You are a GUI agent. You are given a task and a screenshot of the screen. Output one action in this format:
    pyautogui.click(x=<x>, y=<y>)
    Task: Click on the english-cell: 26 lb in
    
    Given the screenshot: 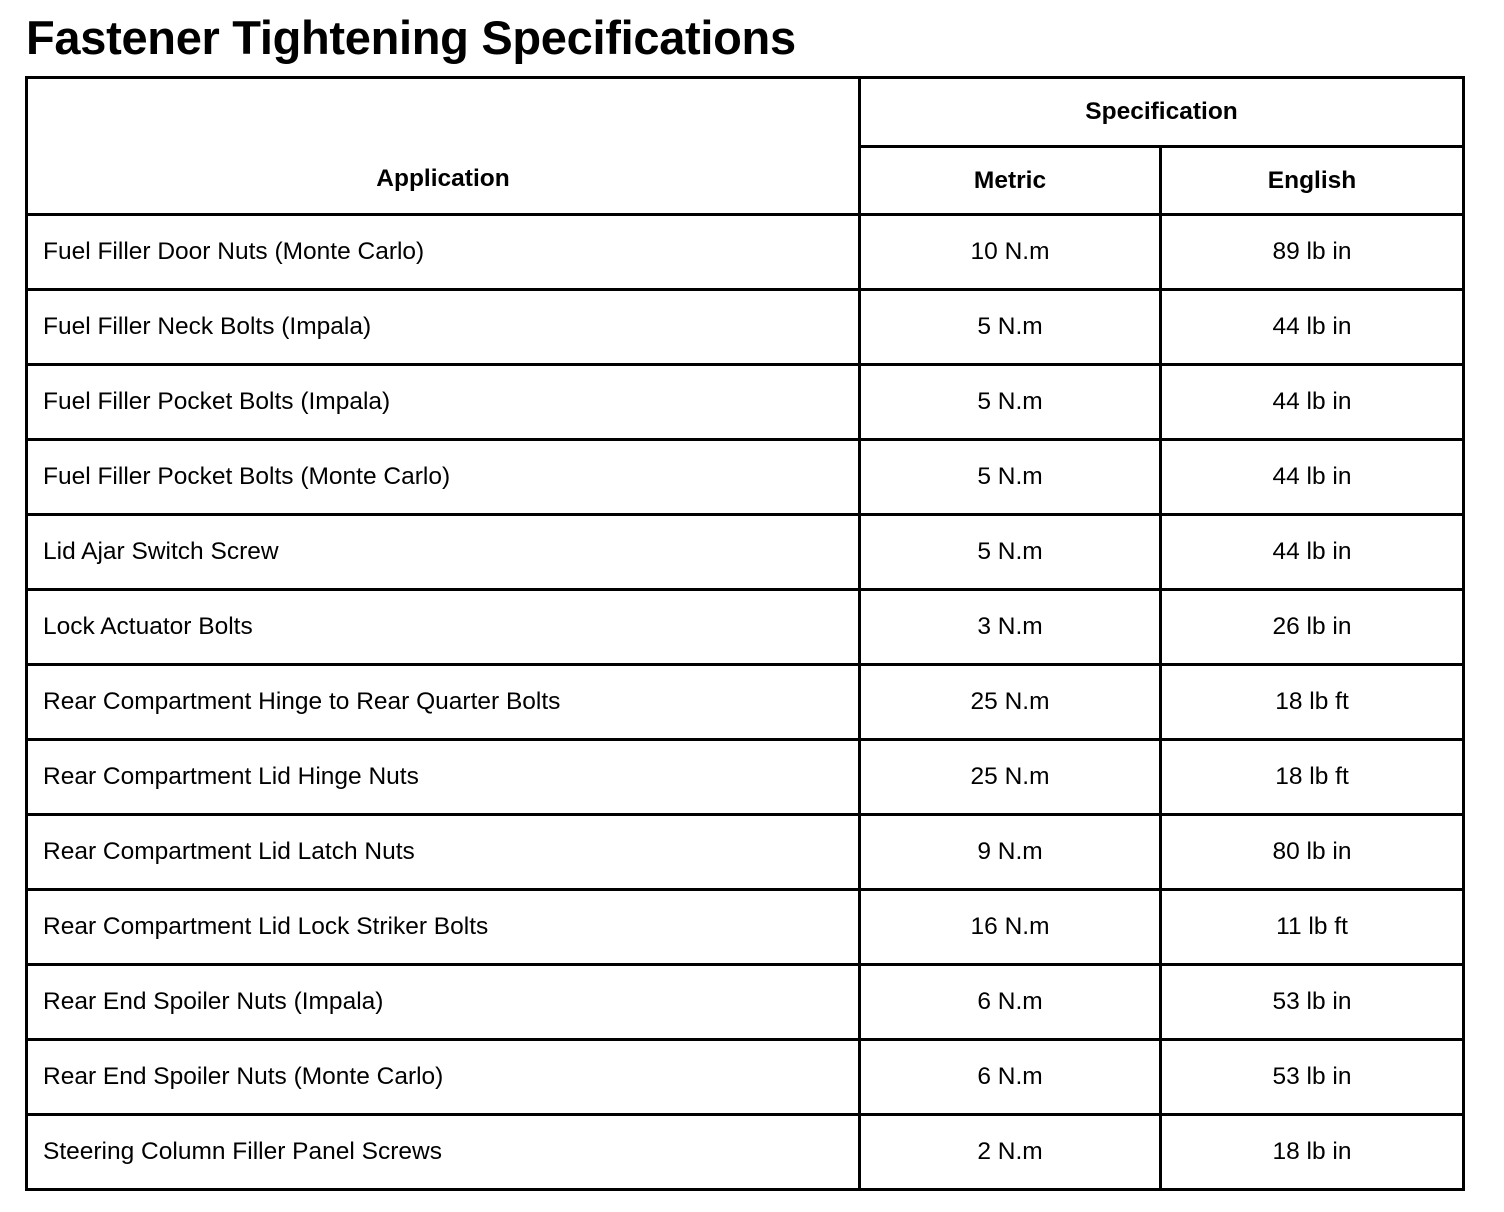 What is the action you would take?
    pyautogui.click(x=1312, y=627)
    